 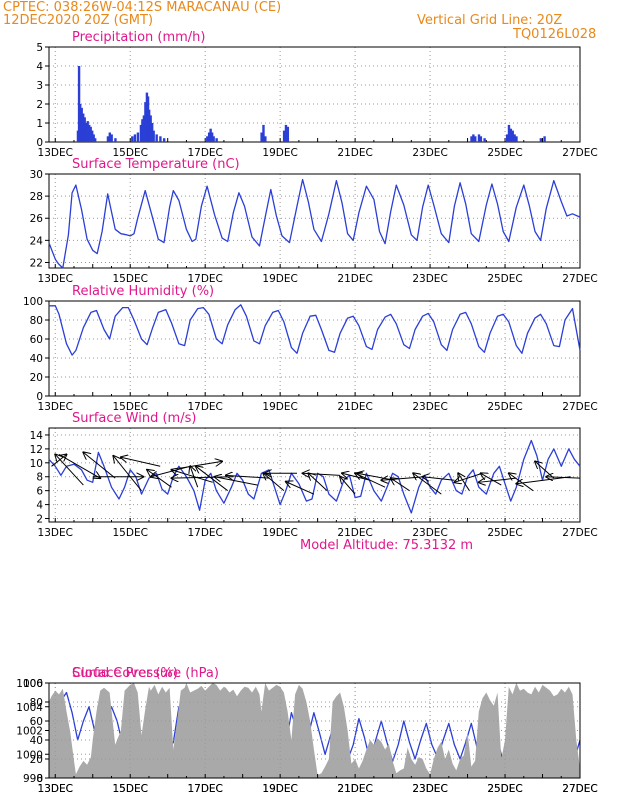 I want to click on panel-frame, so click(x=314, y=94).